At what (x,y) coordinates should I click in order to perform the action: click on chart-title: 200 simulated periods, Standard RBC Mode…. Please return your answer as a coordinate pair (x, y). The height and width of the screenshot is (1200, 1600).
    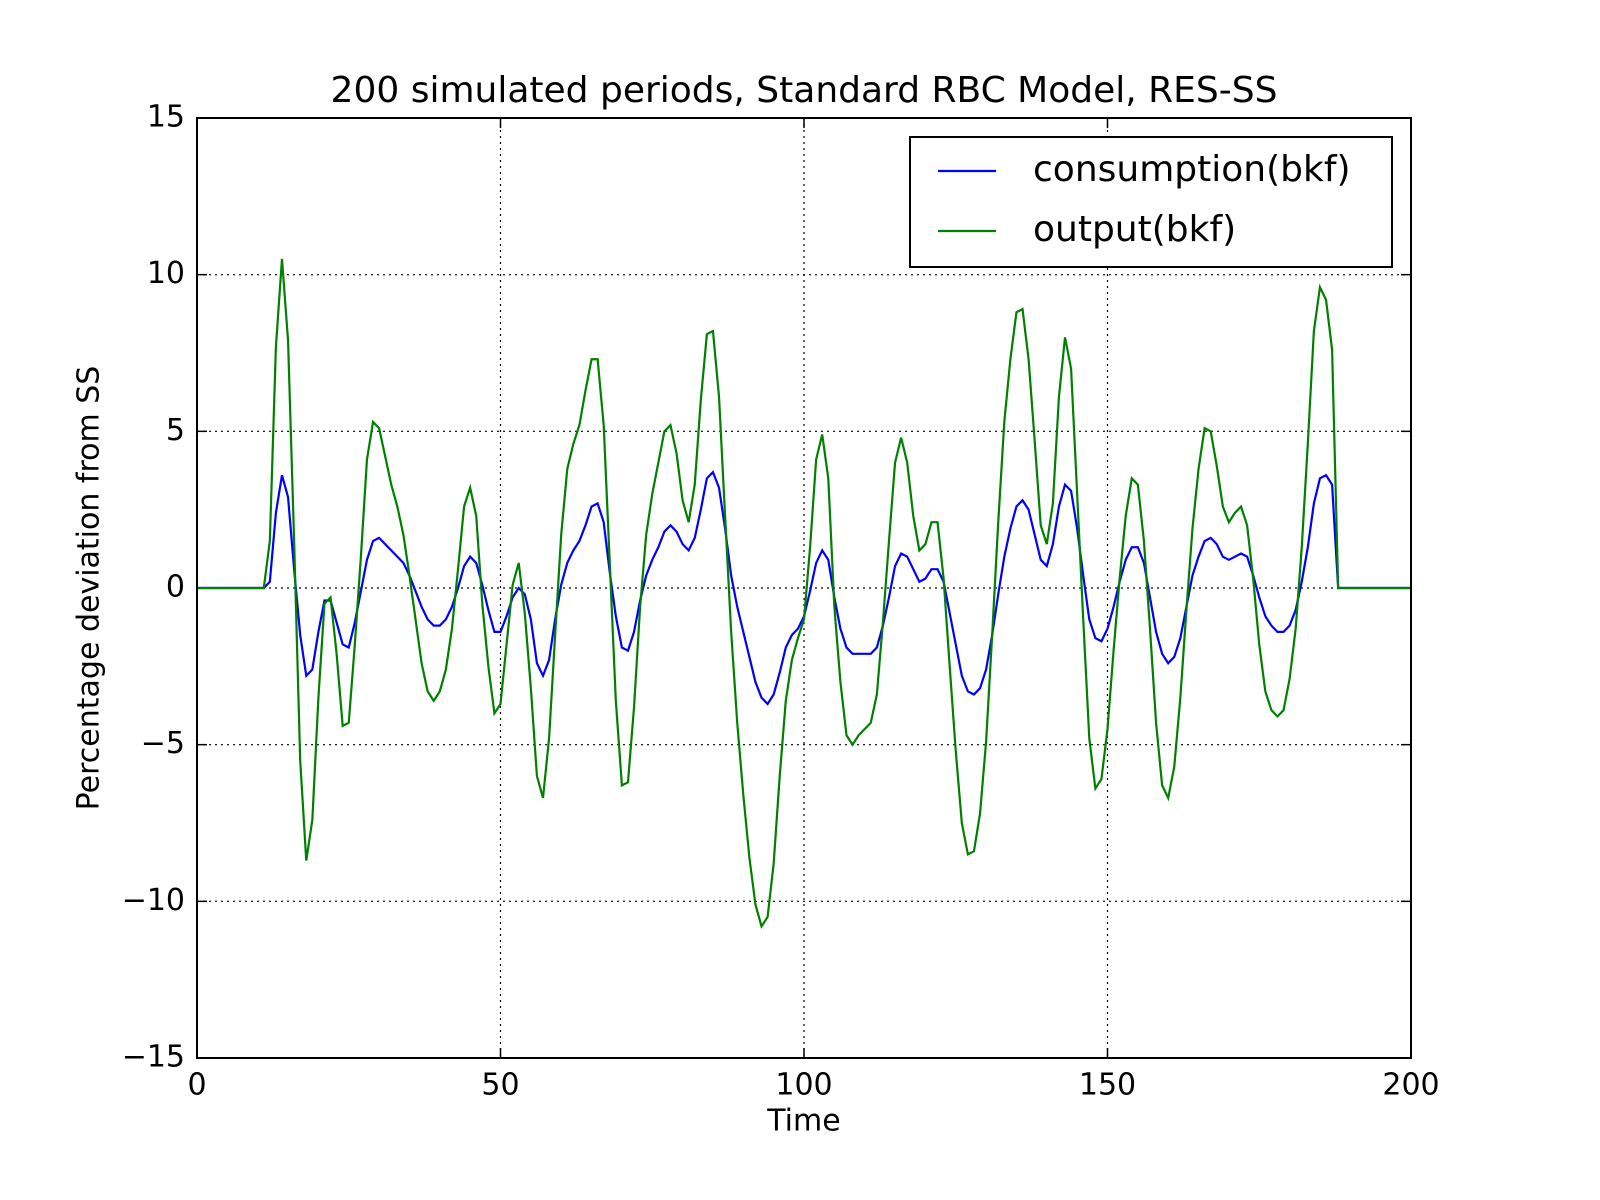
    Looking at the image, I should click on (804, 90).